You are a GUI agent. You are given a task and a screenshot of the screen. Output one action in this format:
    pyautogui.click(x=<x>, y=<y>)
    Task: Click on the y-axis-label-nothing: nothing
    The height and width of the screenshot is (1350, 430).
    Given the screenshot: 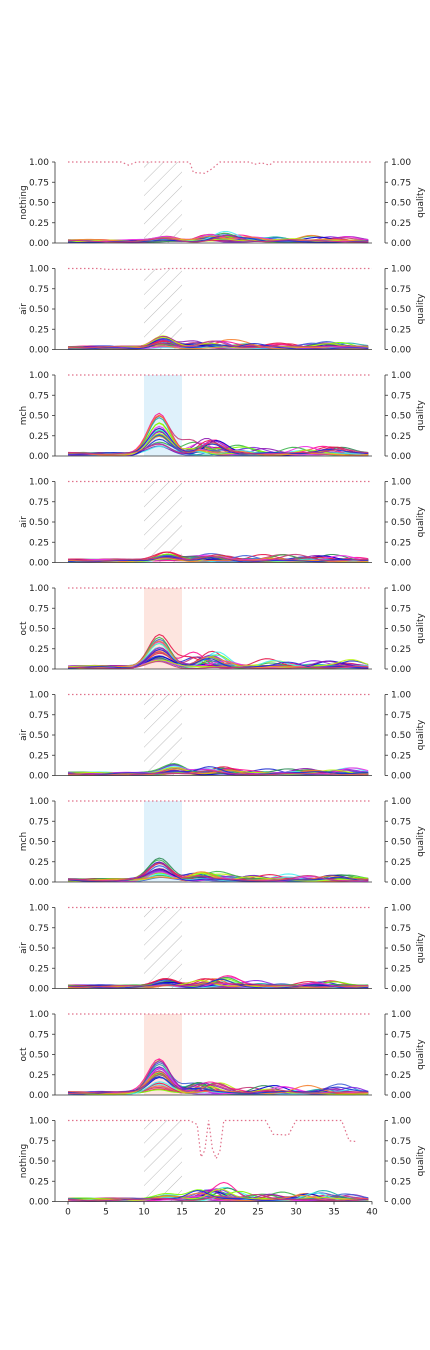 What is the action you would take?
    pyautogui.click(x=24, y=1161)
    